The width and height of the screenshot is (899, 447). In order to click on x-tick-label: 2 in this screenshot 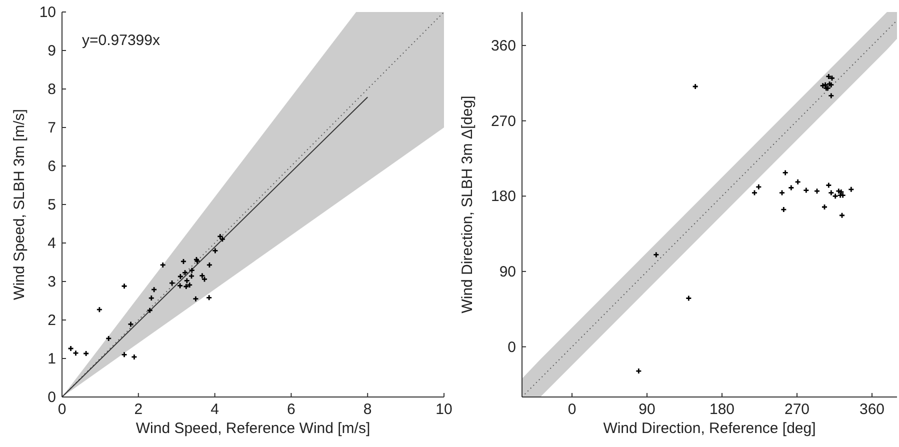, I will do `click(138, 409)`.